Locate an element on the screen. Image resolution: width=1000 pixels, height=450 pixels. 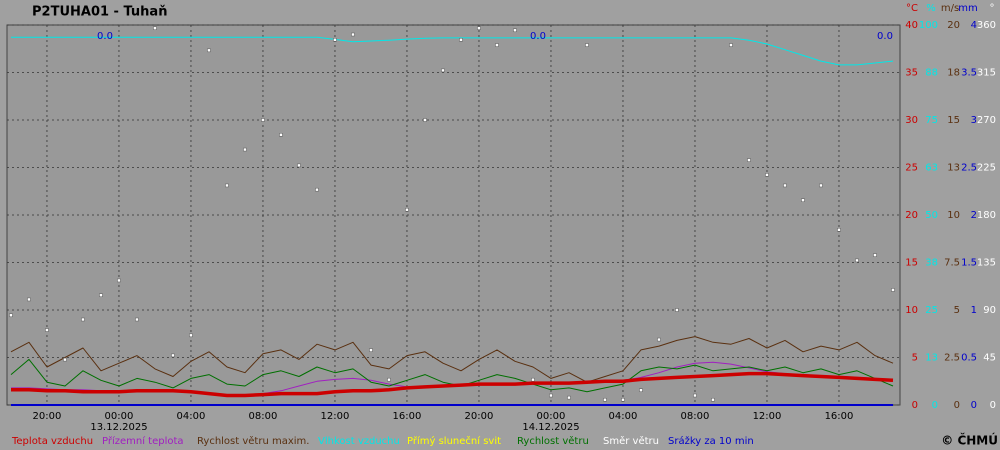
y-tick-label: 100 is located at coordinates (928, 25).